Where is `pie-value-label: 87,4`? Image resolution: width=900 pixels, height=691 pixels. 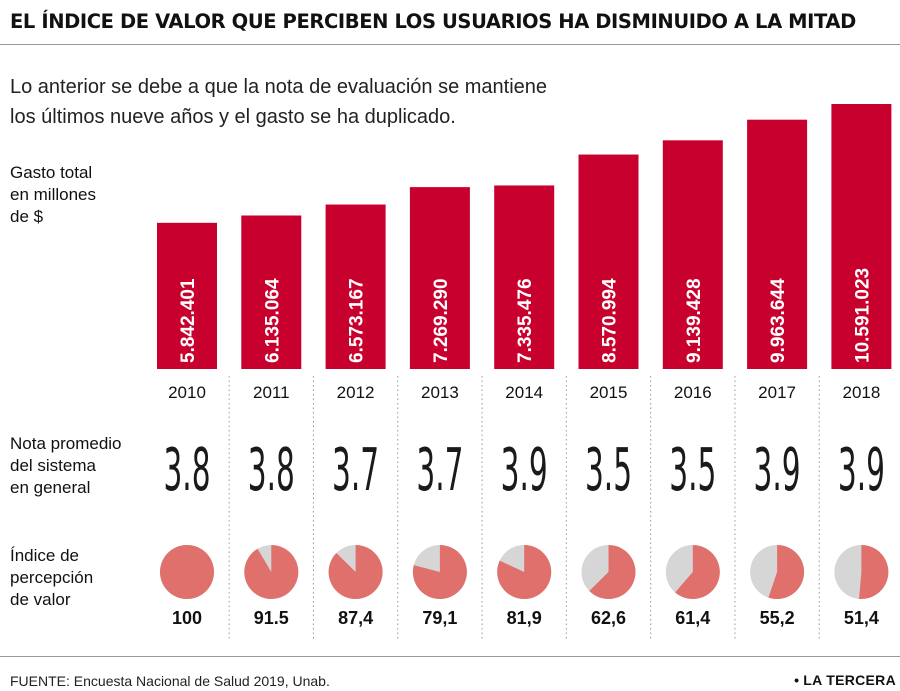
pie-value-label: 87,4 is located at coordinates (355, 618).